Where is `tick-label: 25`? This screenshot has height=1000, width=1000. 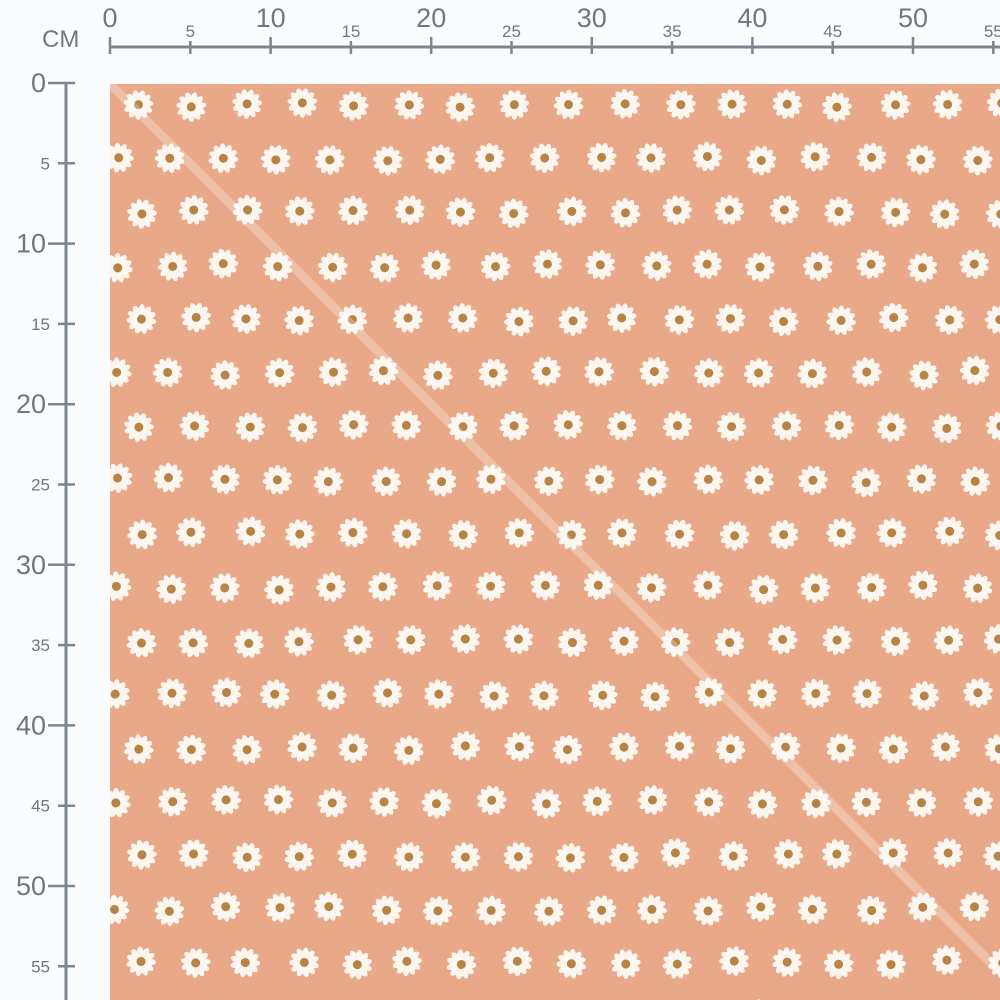
tick-label: 25 is located at coordinates (40, 485).